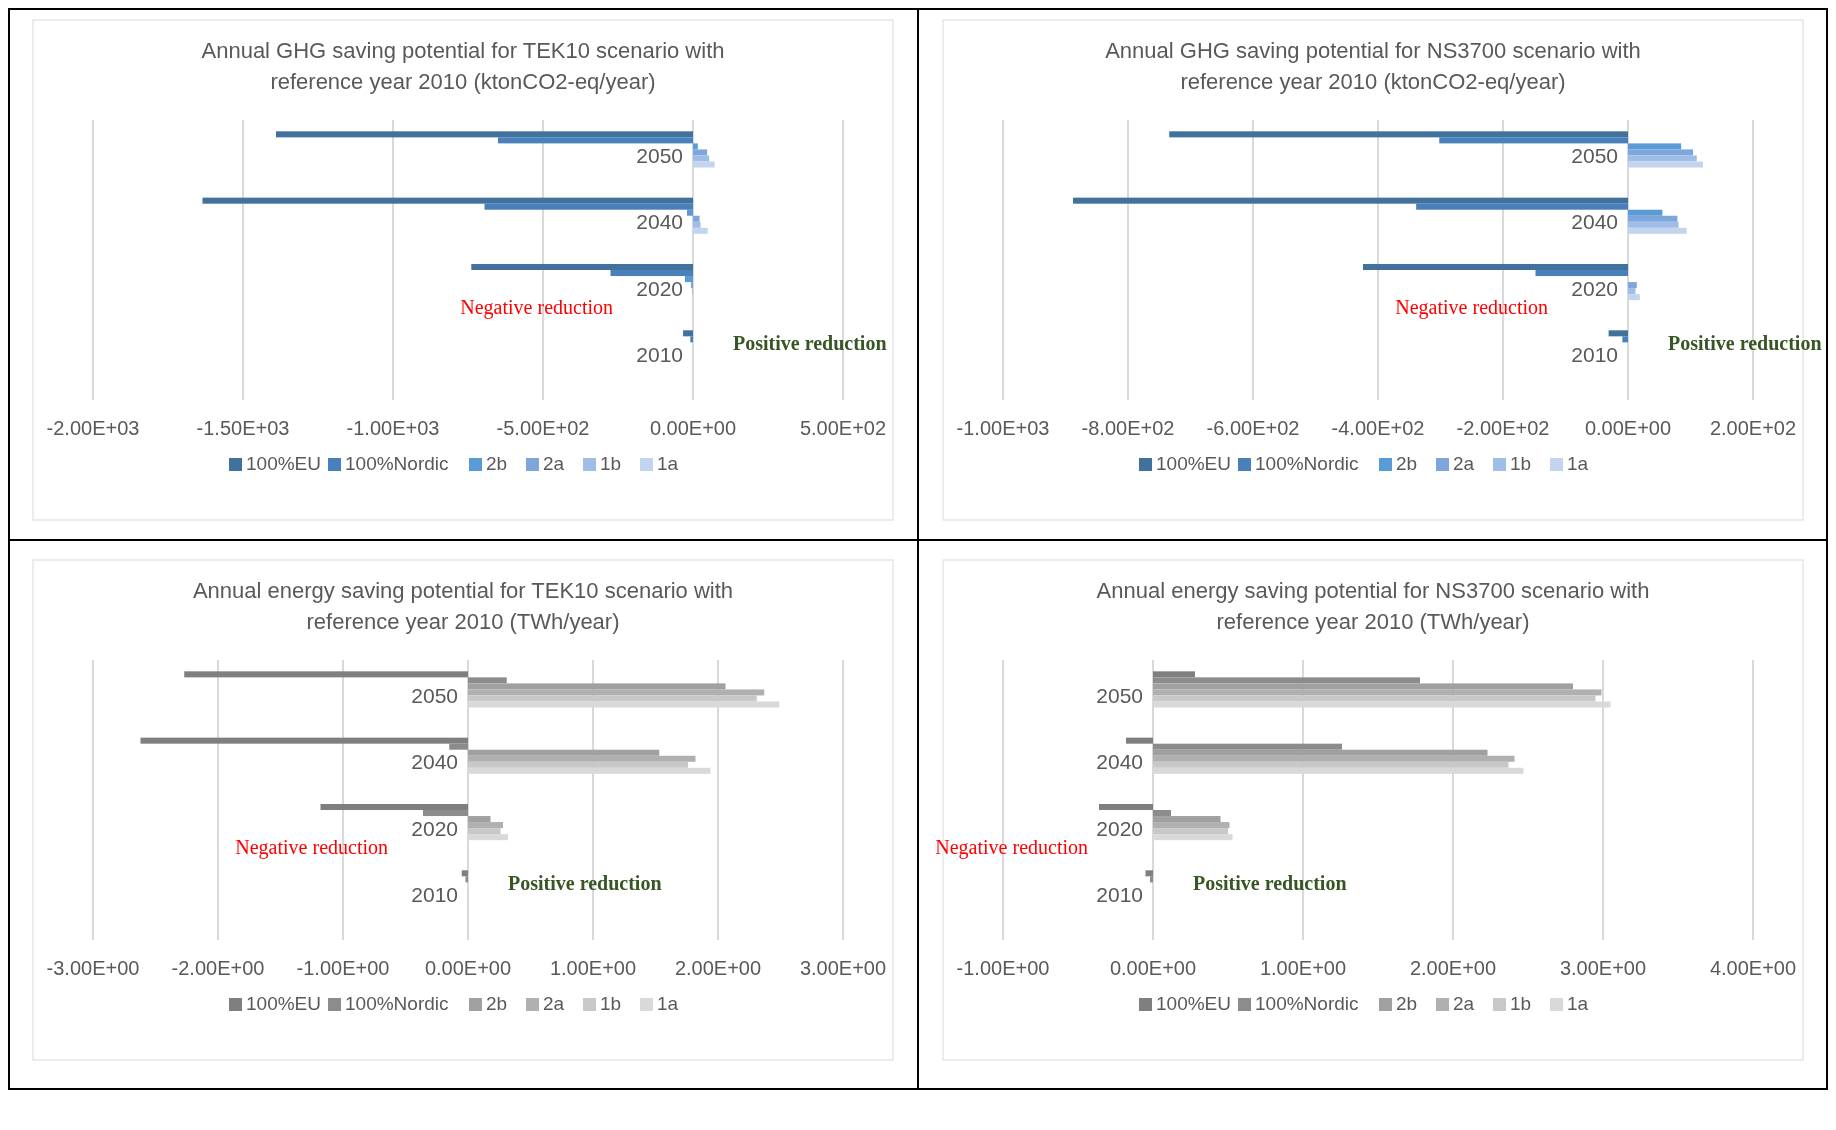  I want to click on x-tick-label: -6.00E+02, so click(1253, 428).